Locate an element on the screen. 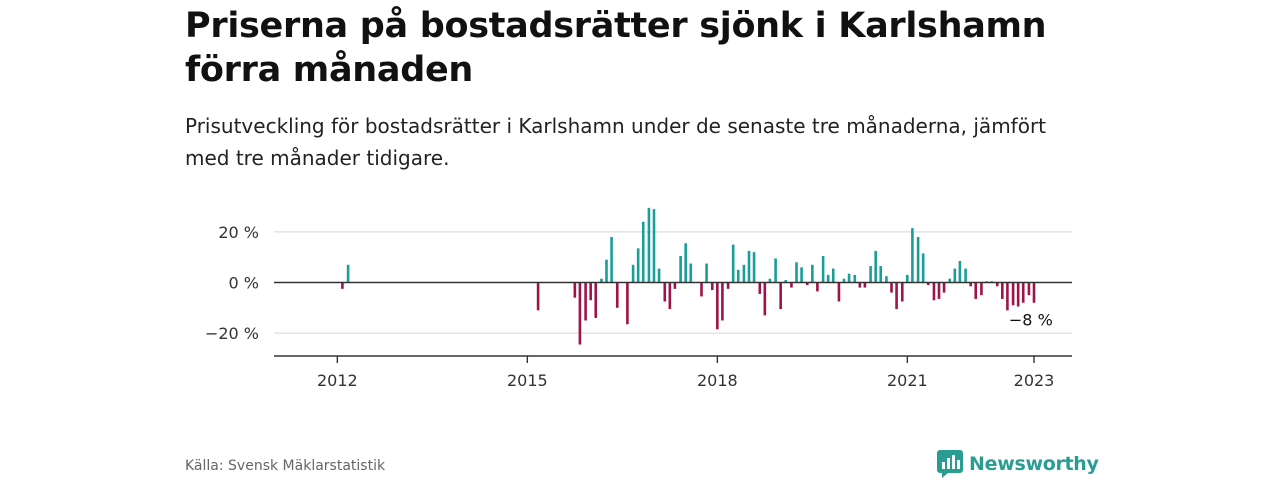 The height and width of the screenshot is (480, 1280). y-axis-labels: 20 % 0 % −20 % is located at coordinates (232, 283).